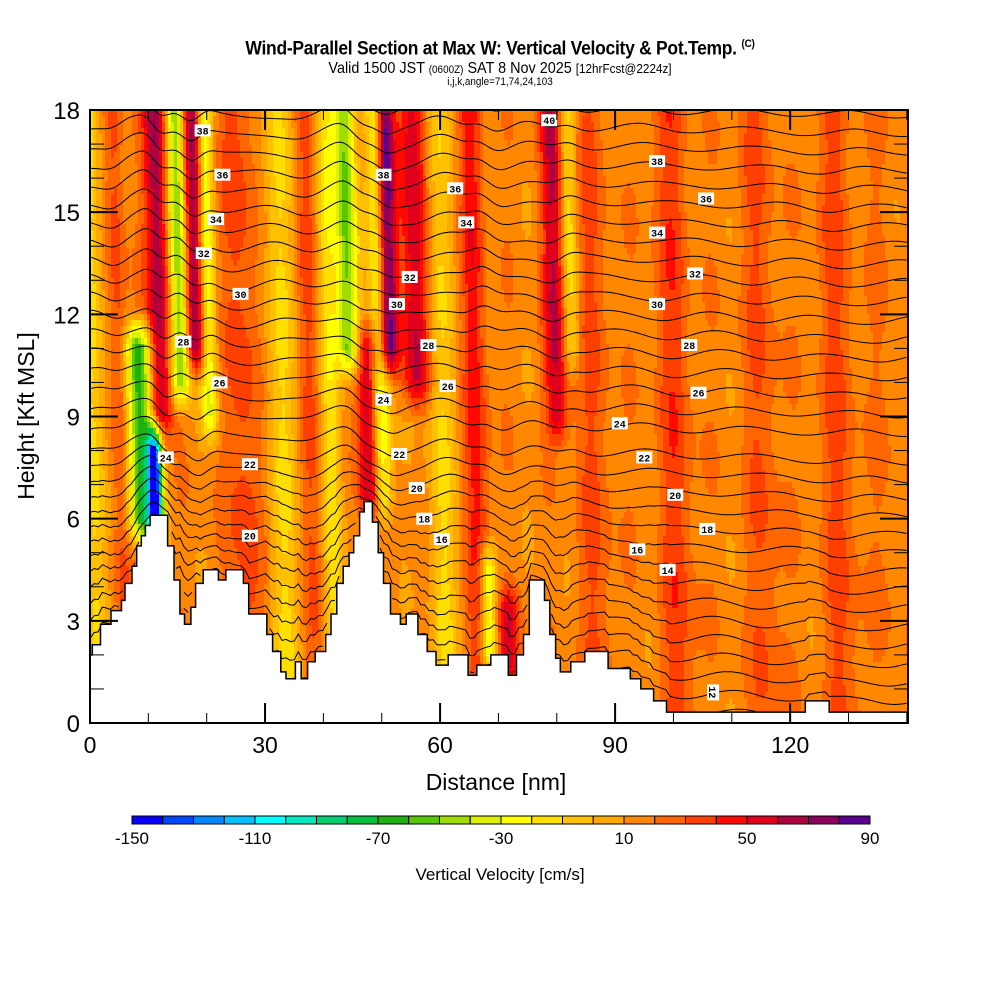 Image resolution: width=1000 pixels, height=1000 pixels. Describe the element at coordinates (203, 132) in the screenshot. I see `contour-label-text: 38` at that location.